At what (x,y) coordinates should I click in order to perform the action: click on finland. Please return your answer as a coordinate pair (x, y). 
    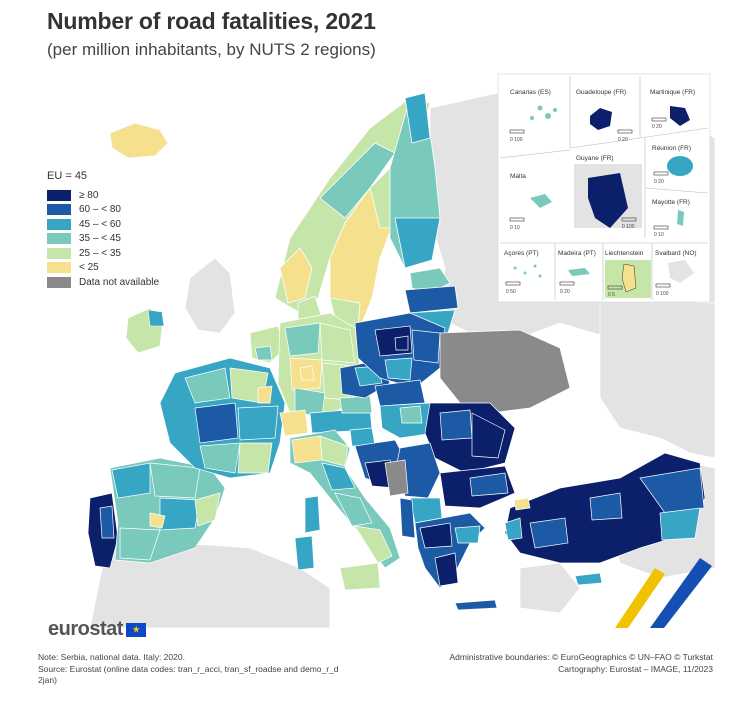
    Looking at the image, I should click on (415, 180).